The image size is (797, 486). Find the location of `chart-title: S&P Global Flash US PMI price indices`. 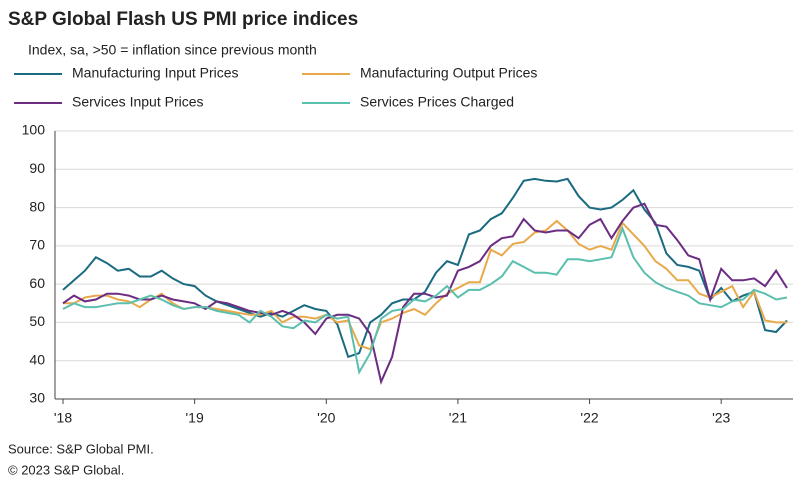

chart-title: S&P Global Flash US PMI price indices is located at coordinates (183, 19).